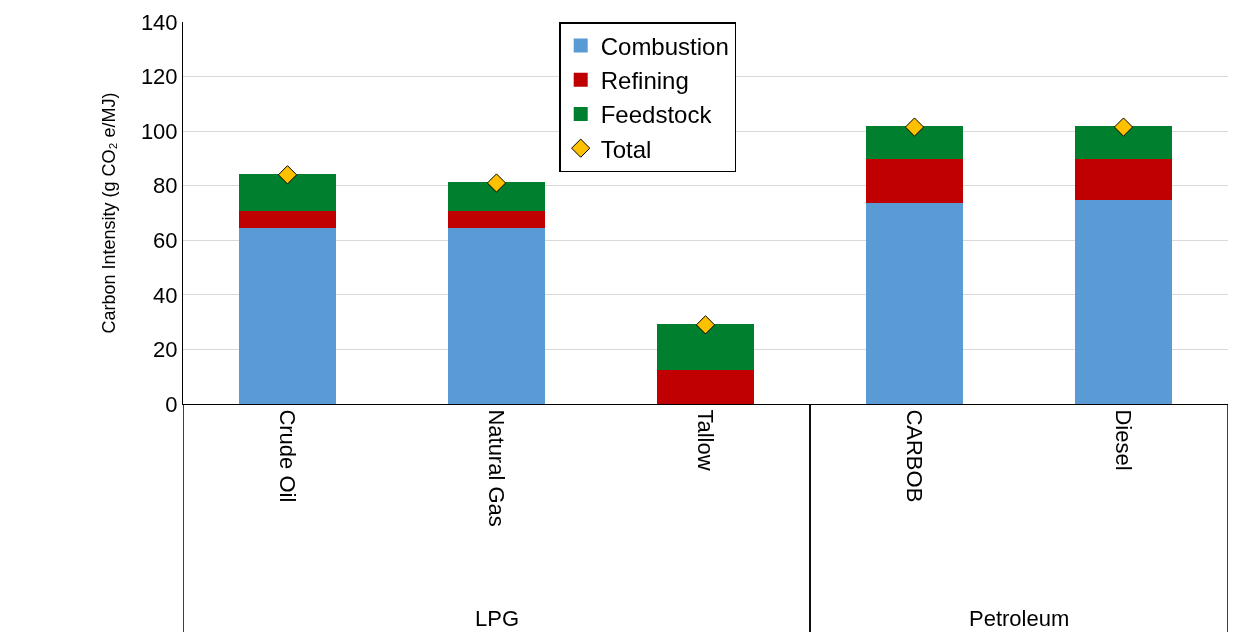 Image resolution: width=1233 pixels, height=632 pixels. What do you see at coordinates (165, 350) in the screenshot?
I see `y-tick-label: 20` at bounding box center [165, 350].